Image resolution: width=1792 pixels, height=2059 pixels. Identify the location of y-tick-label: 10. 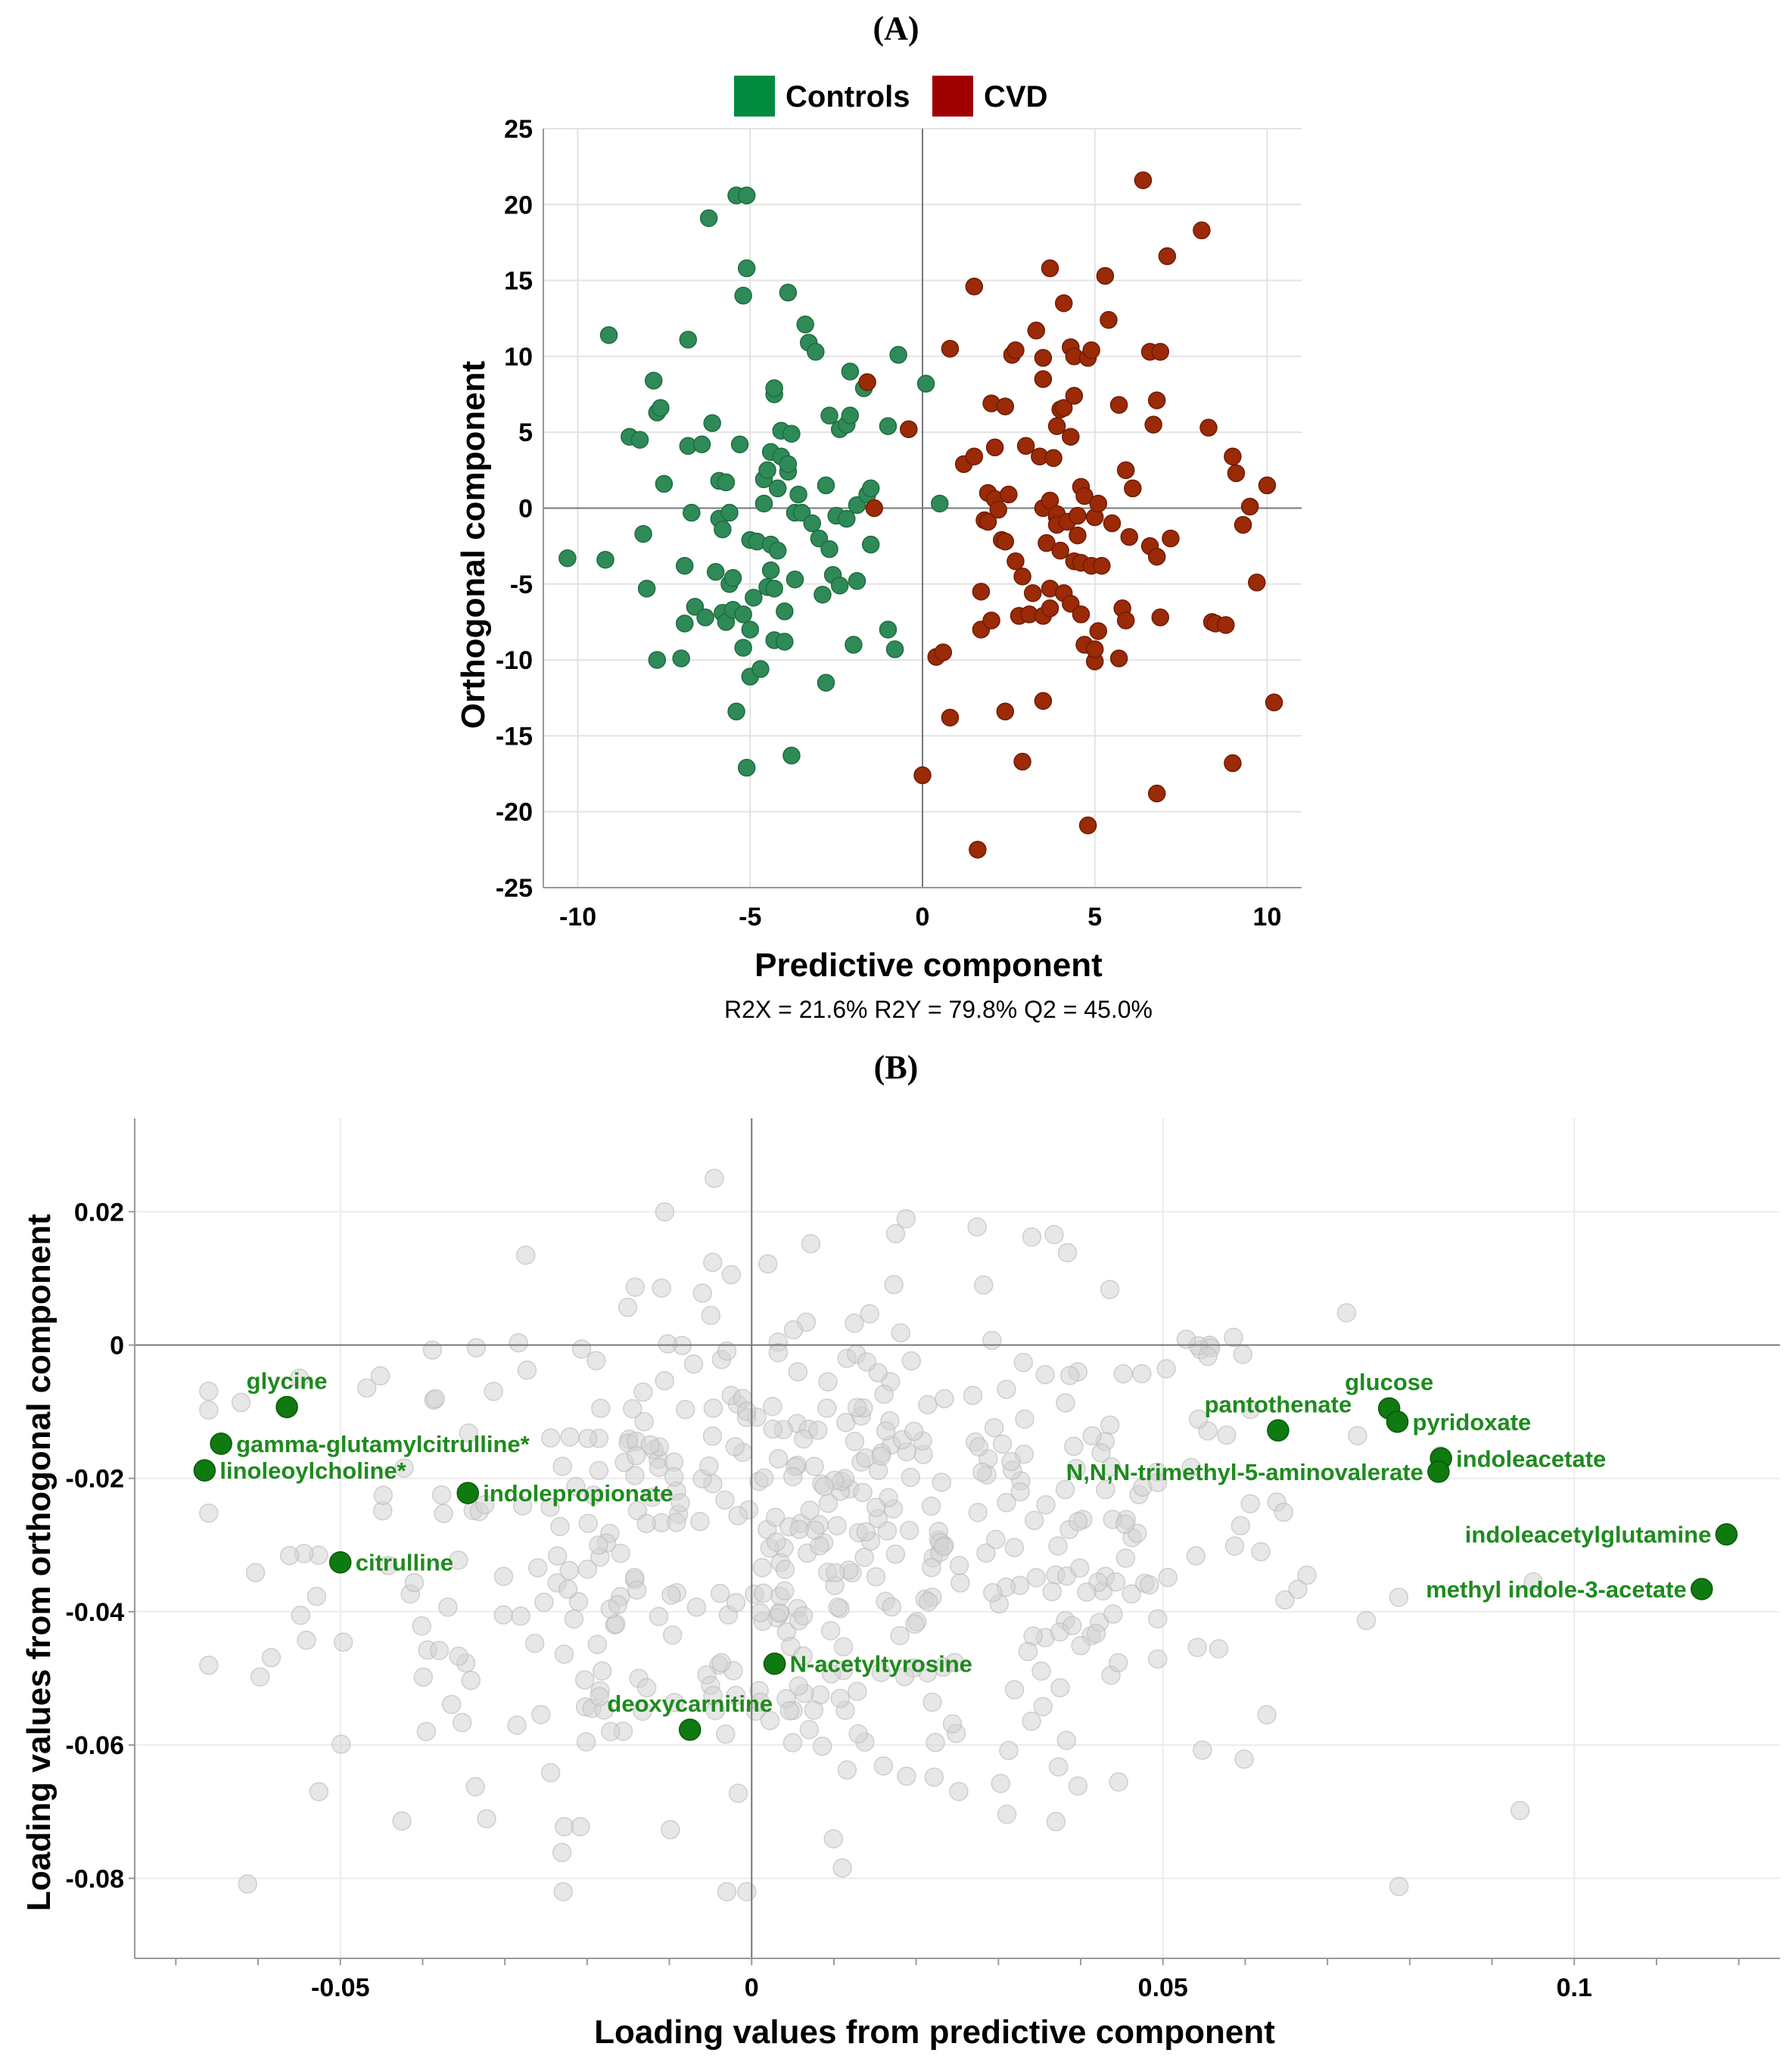
(518, 357).